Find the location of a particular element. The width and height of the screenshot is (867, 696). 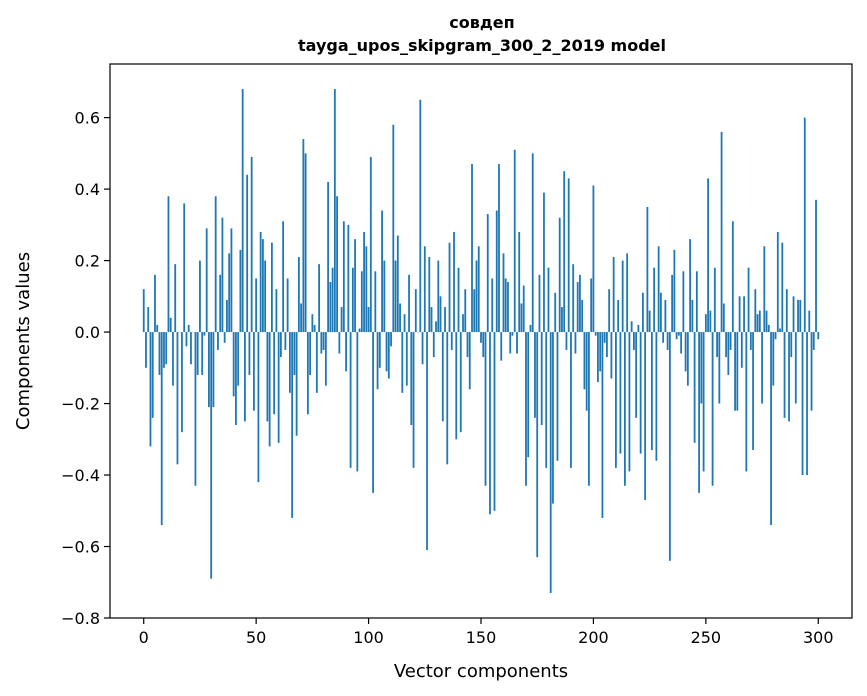

chart-subtitle: tayga_upos_skipgram_300_2_2019 model is located at coordinates (482, 45).